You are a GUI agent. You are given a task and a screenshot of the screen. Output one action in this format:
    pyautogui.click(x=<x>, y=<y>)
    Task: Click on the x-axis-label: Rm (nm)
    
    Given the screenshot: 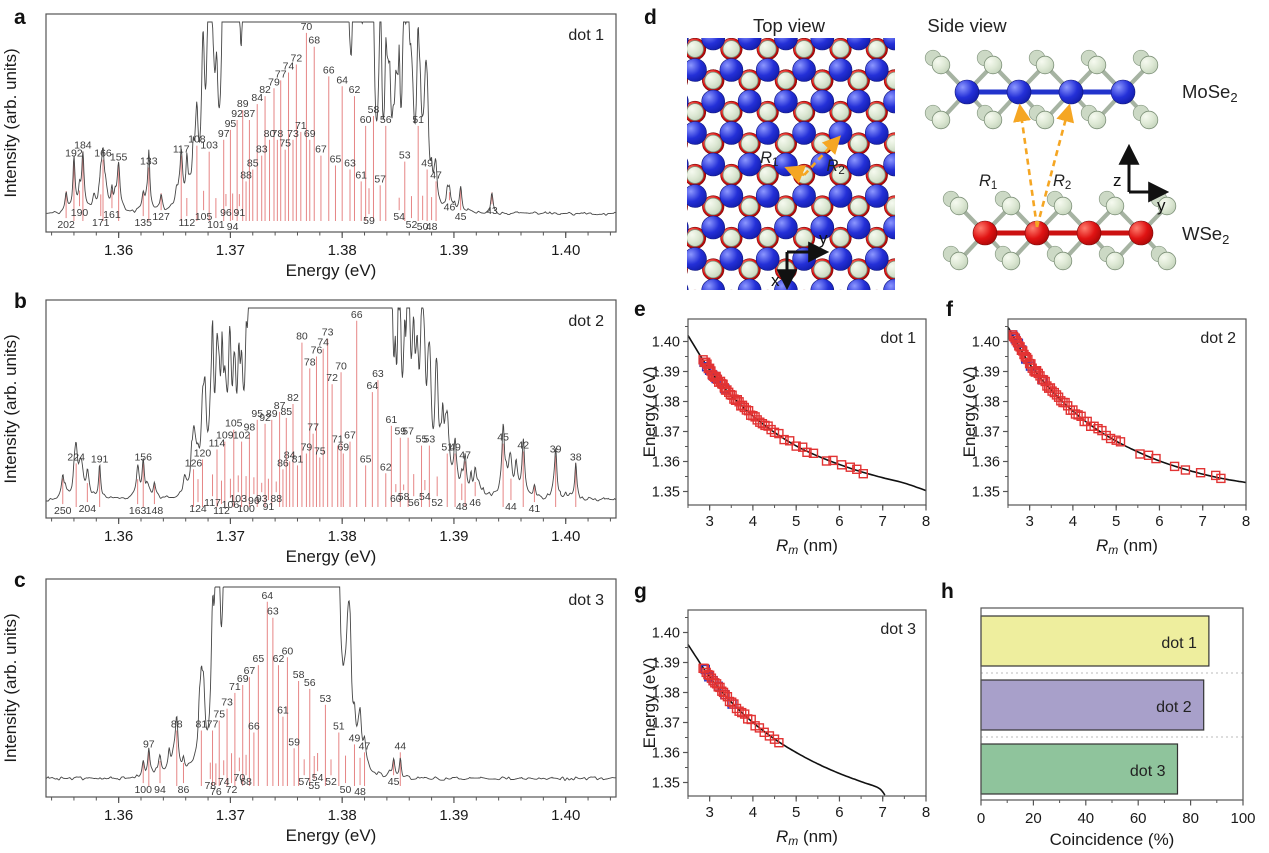 What is the action you would take?
    pyautogui.click(x=1127, y=546)
    